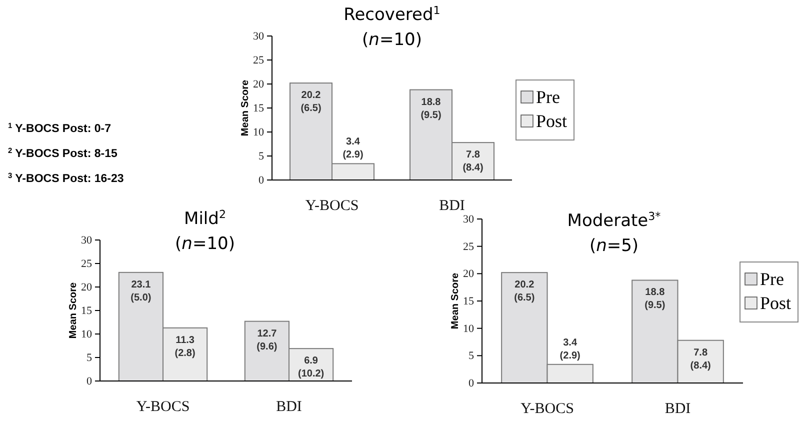  What do you see at coordinates (392, 14) in the screenshot?
I see `chart-title: Recovered$^{1}$` at bounding box center [392, 14].